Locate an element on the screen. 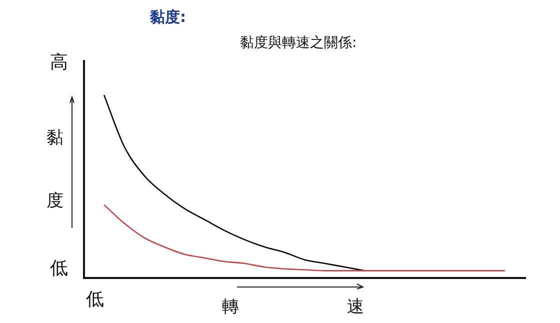 This screenshot has height=323, width=560. y-axis-title: 黏度 is located at coordinates (55, 177).